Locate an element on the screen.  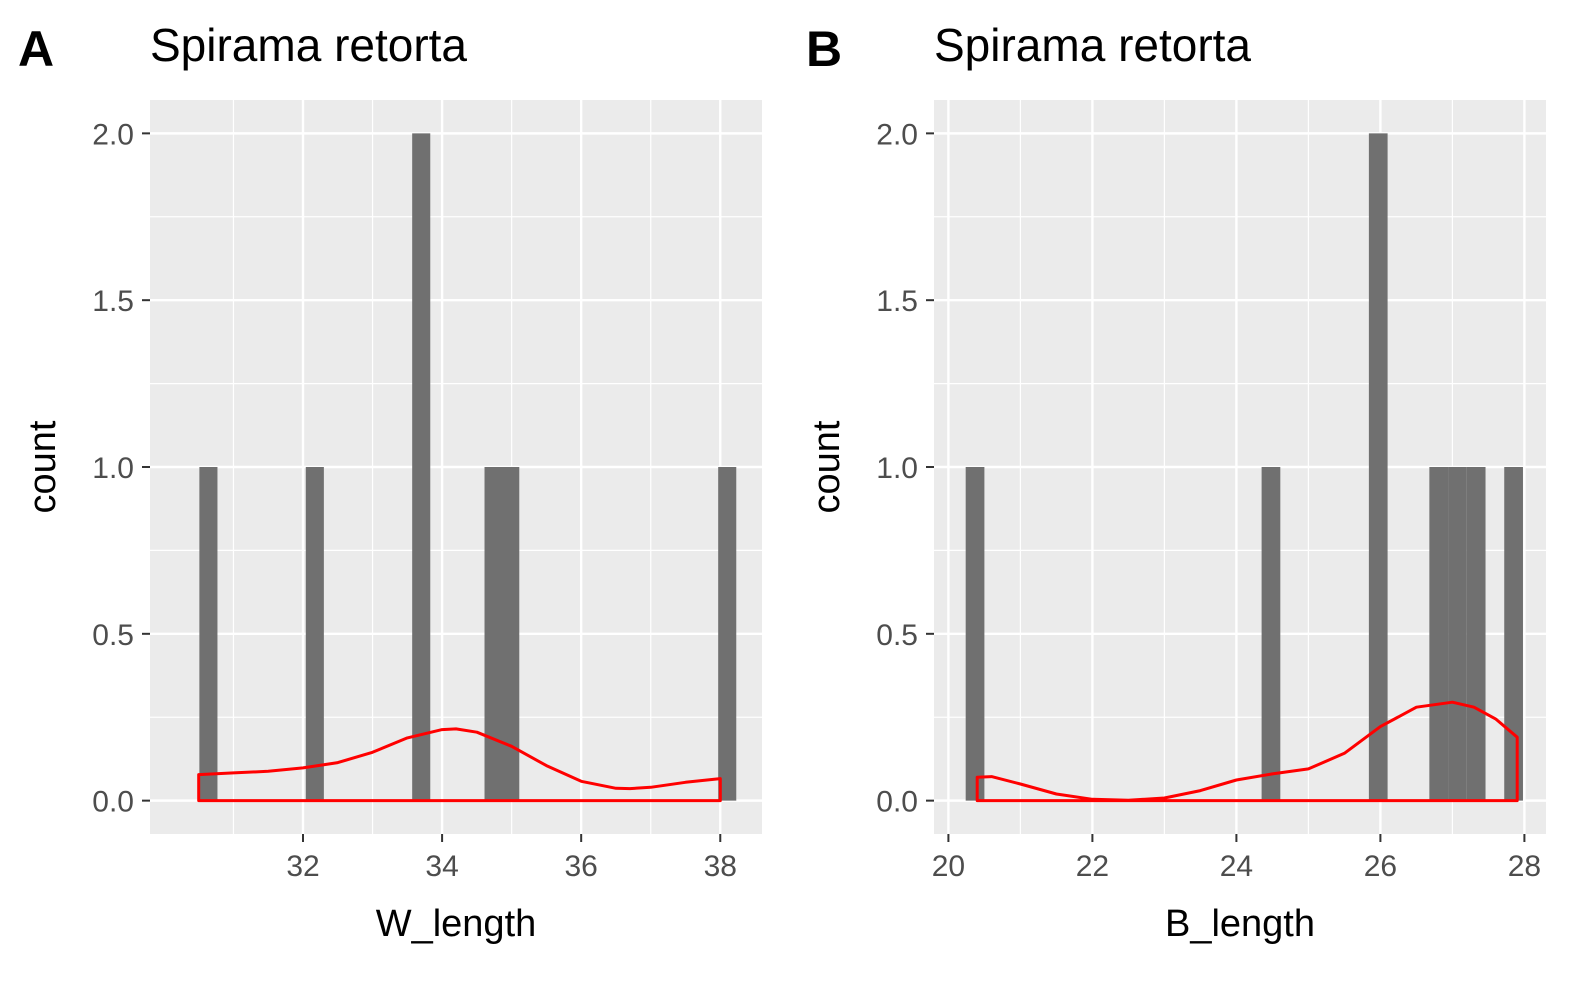
x-tick-label: 26 is located at coordinates (1380, 866).